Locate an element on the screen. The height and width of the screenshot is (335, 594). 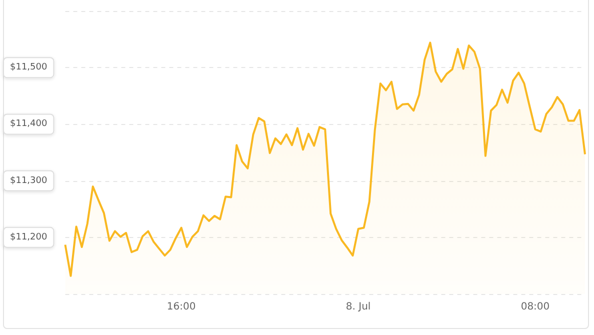
x-tick-label: 16:00 is located at coordinates (181, 307).